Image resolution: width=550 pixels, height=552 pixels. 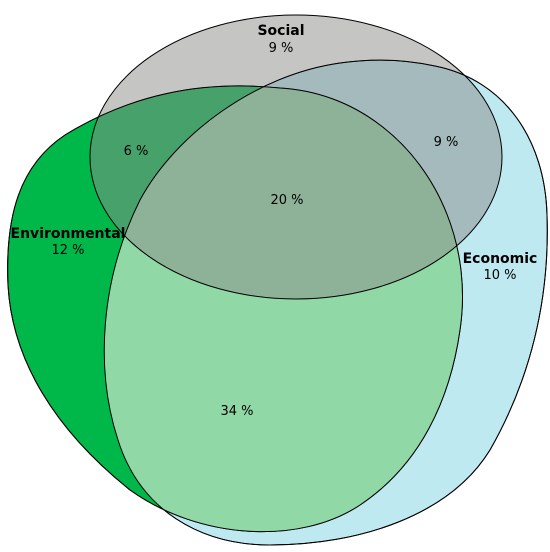 I want to click on environmental-label: Environmental, so click(x=68, y=234).